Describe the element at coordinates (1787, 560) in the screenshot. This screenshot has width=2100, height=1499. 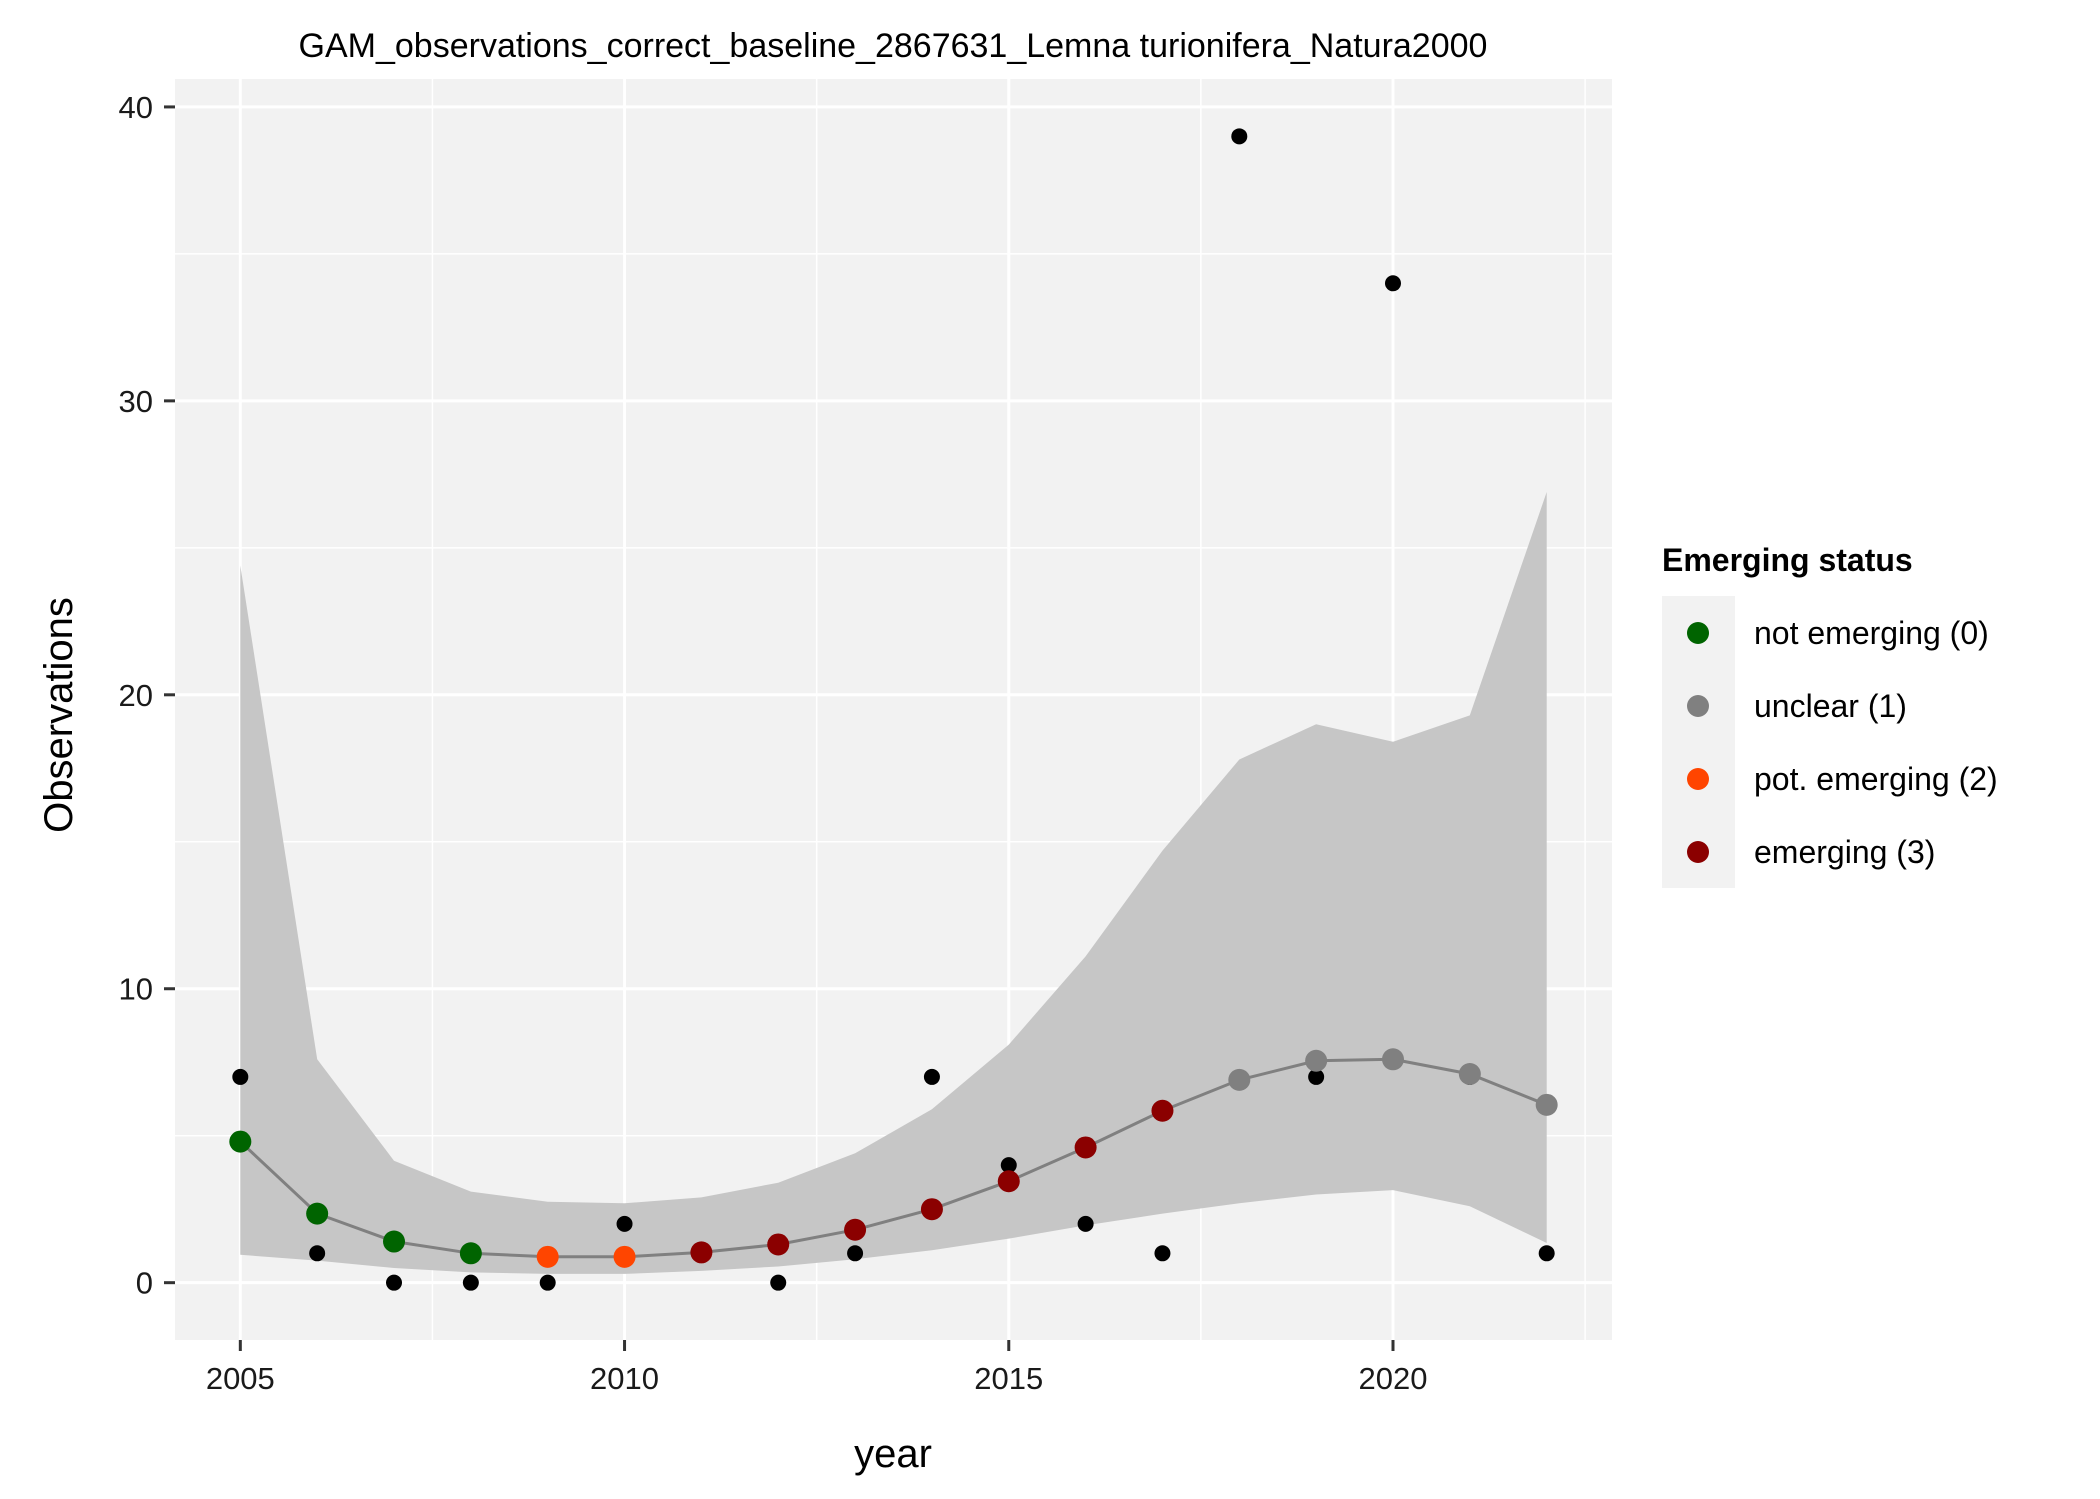
I see `legend-title: Emerging status` at that location.